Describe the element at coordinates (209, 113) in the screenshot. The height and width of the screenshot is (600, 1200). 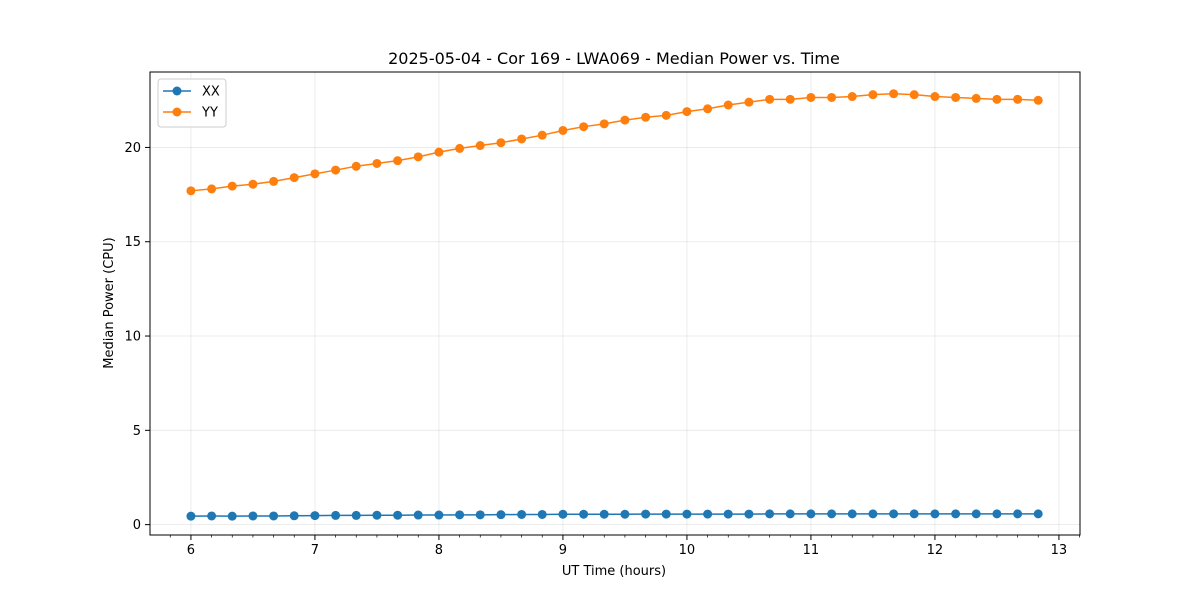
I see `legend-label: YY` at that location.